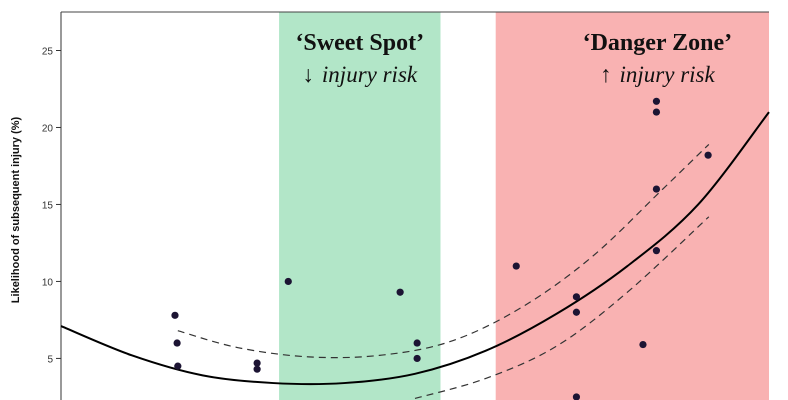 This screenshot has width=788, height=400. I want to click on sweet-spot-title: ‘Sweet Spot’, so click(359, 43).